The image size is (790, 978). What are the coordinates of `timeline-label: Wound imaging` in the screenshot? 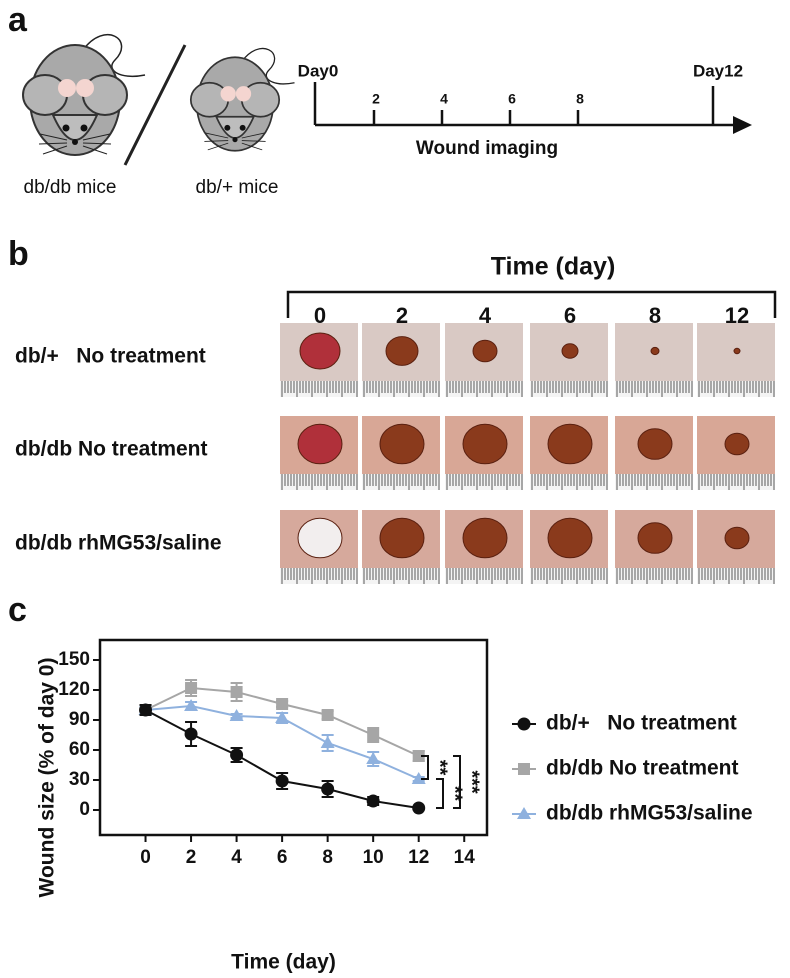 It's located at (487, 148).